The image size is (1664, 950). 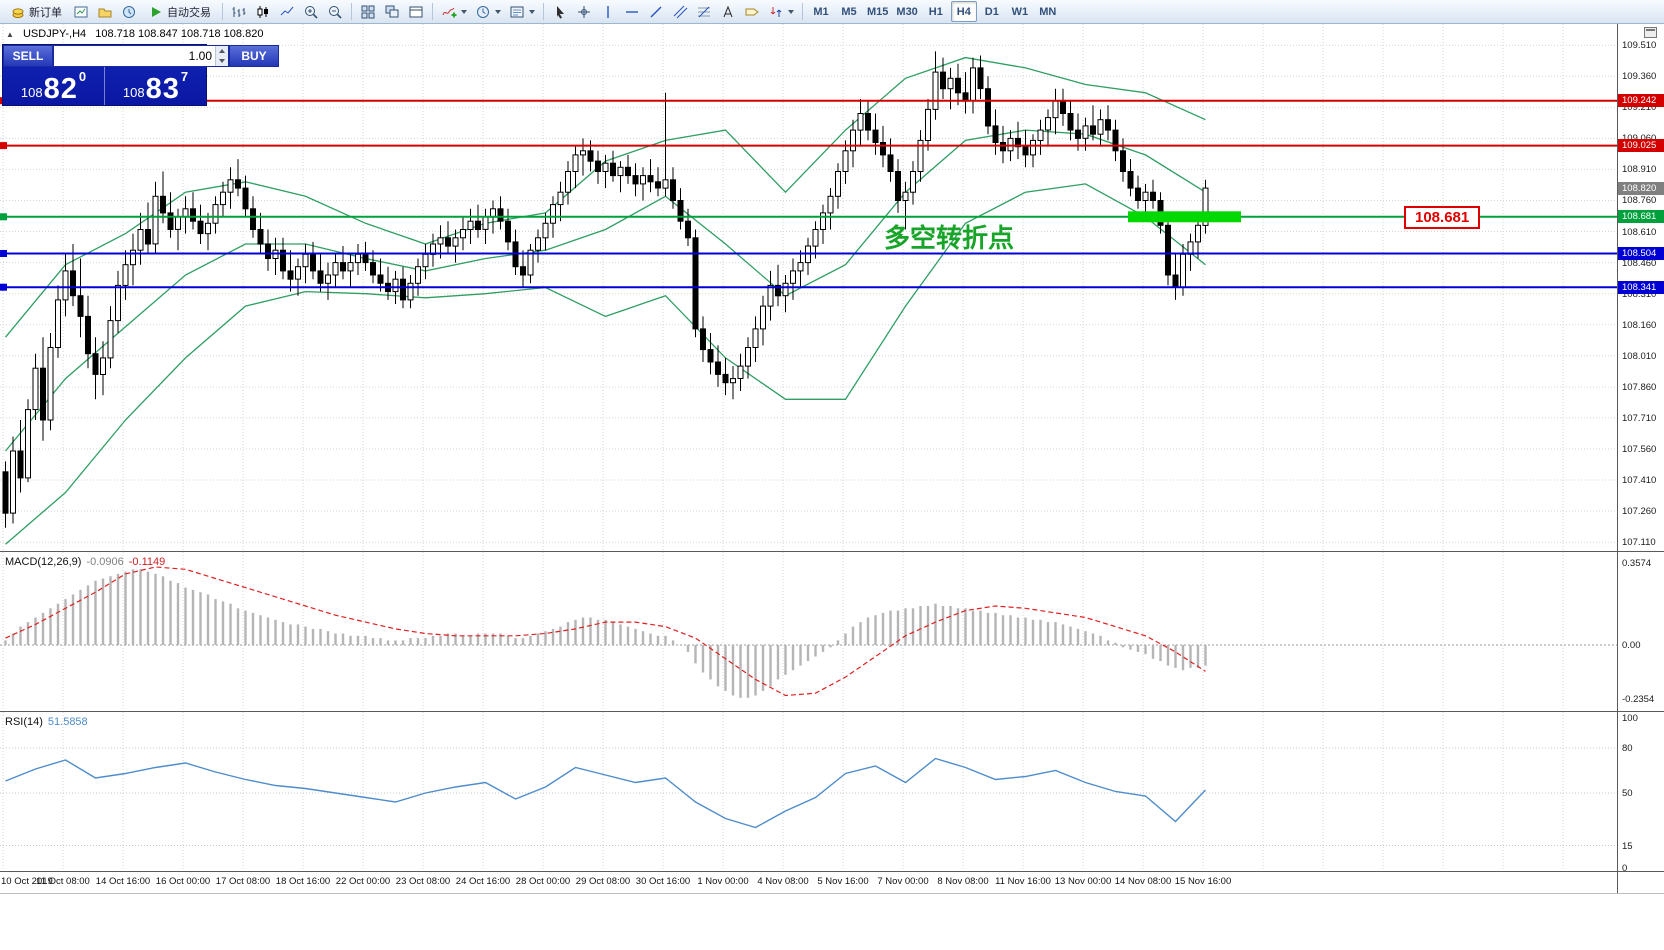 I want to click on tile-windows-button, so click(x=368, y=11).